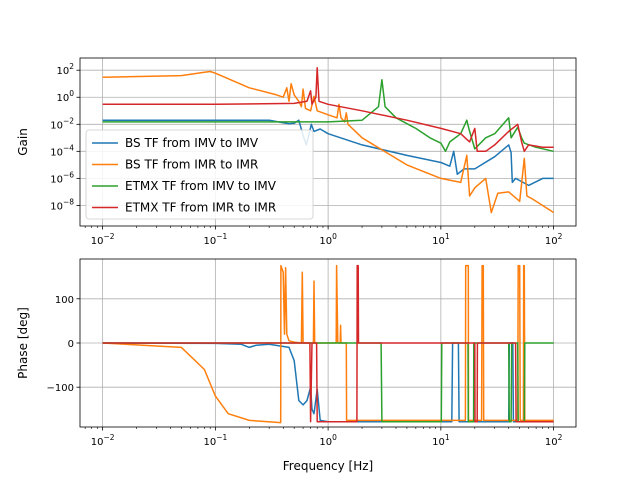 This screenshot has height=480, width=640. Describe the element at coordinates (63, 344) in the screenshot. I see `phase-y-ticks: 100 0 −100` at that location.